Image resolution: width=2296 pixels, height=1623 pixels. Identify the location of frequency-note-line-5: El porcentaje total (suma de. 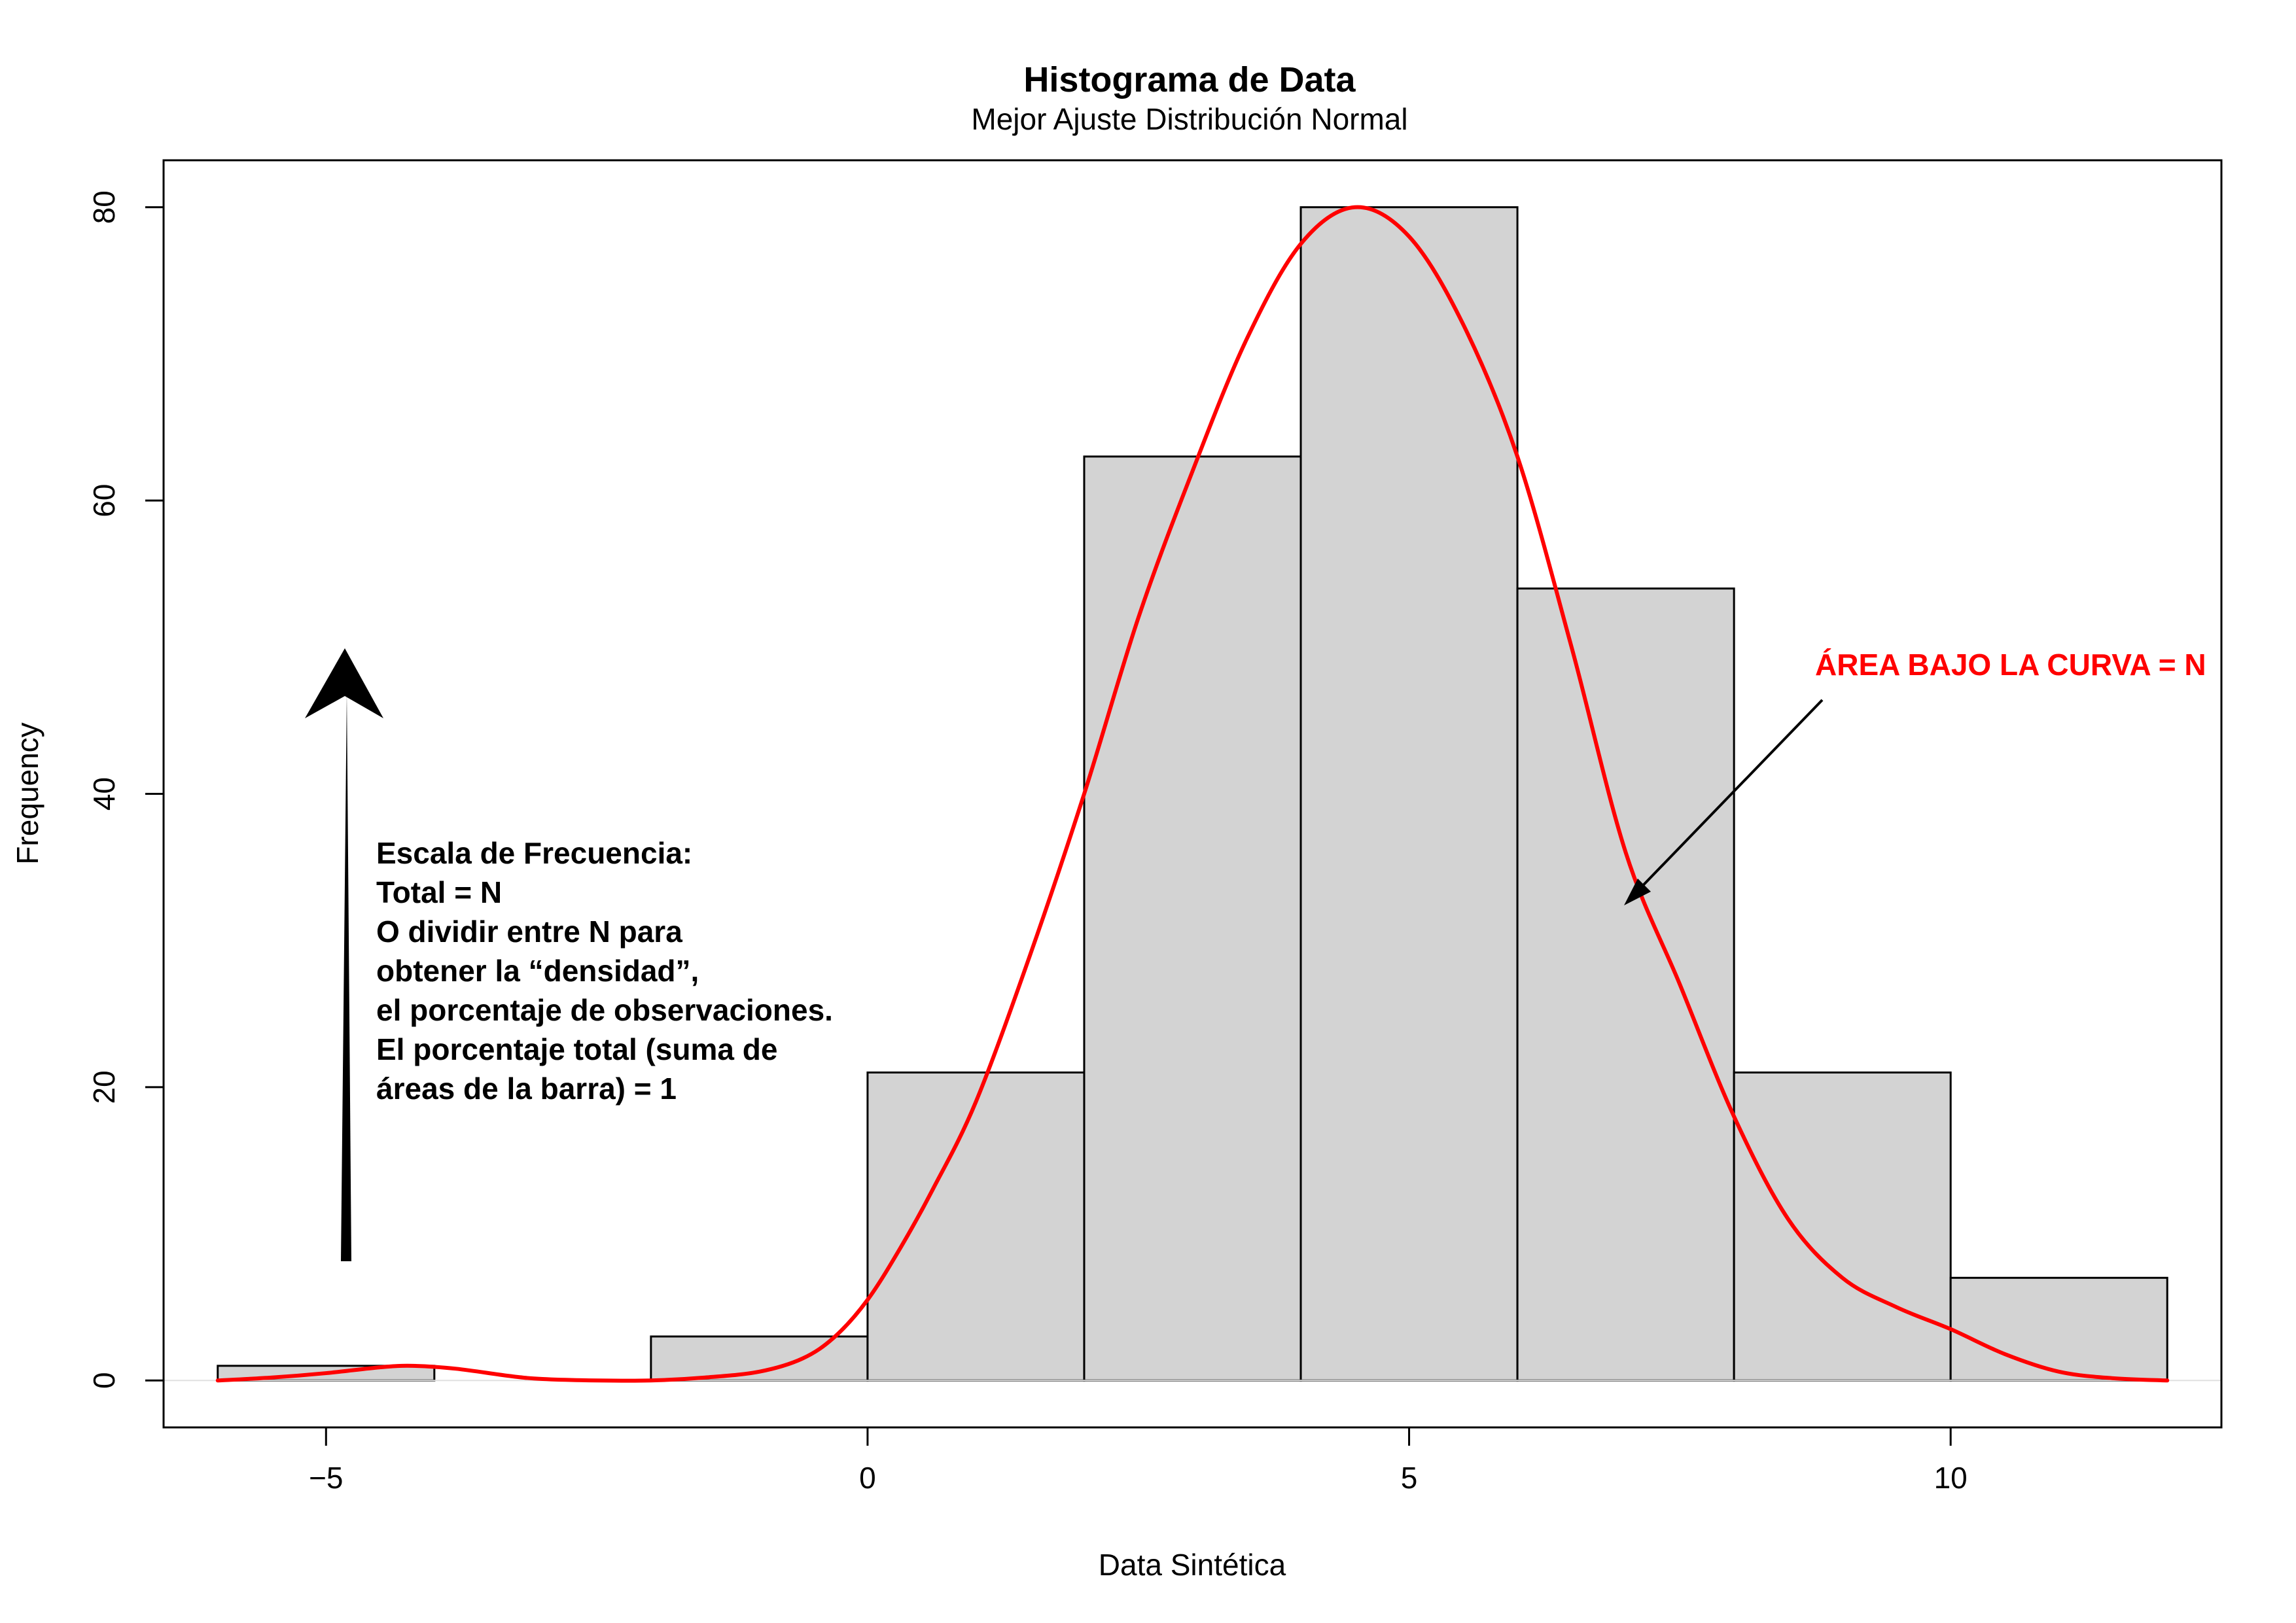
(576, 1049).